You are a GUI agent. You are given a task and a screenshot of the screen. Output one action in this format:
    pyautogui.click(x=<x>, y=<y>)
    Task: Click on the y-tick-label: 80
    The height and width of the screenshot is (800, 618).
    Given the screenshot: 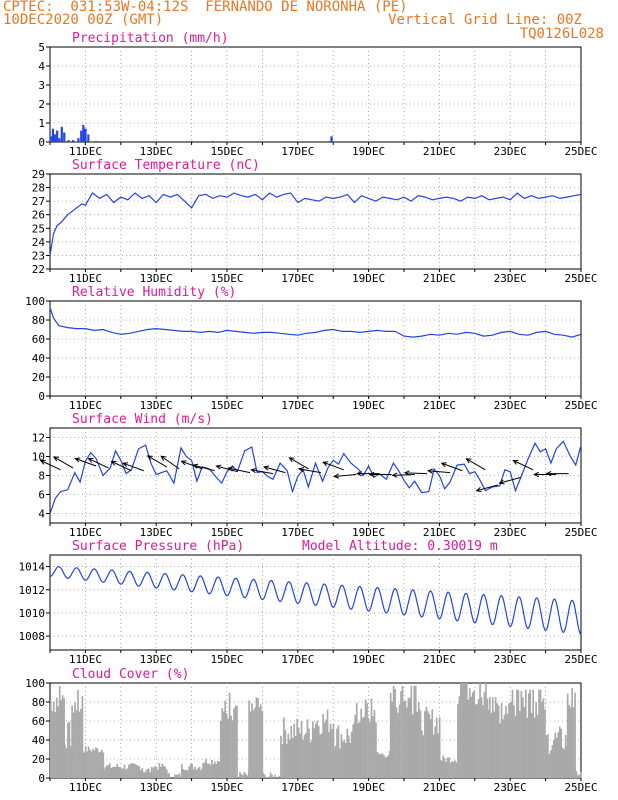 What is the action you would take?
    pyautogui.click(x=38, y=320)
    